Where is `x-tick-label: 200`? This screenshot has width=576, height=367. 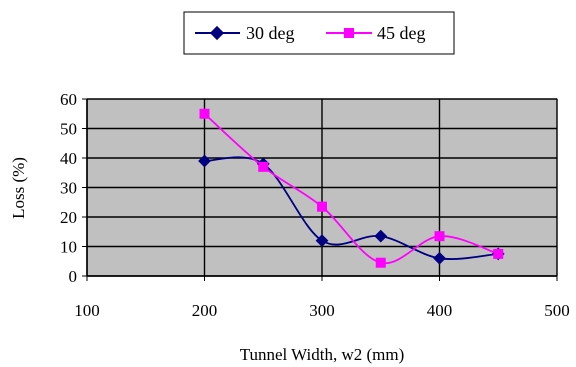 x-tick-label: 200 is located at coordinates (205, 310).